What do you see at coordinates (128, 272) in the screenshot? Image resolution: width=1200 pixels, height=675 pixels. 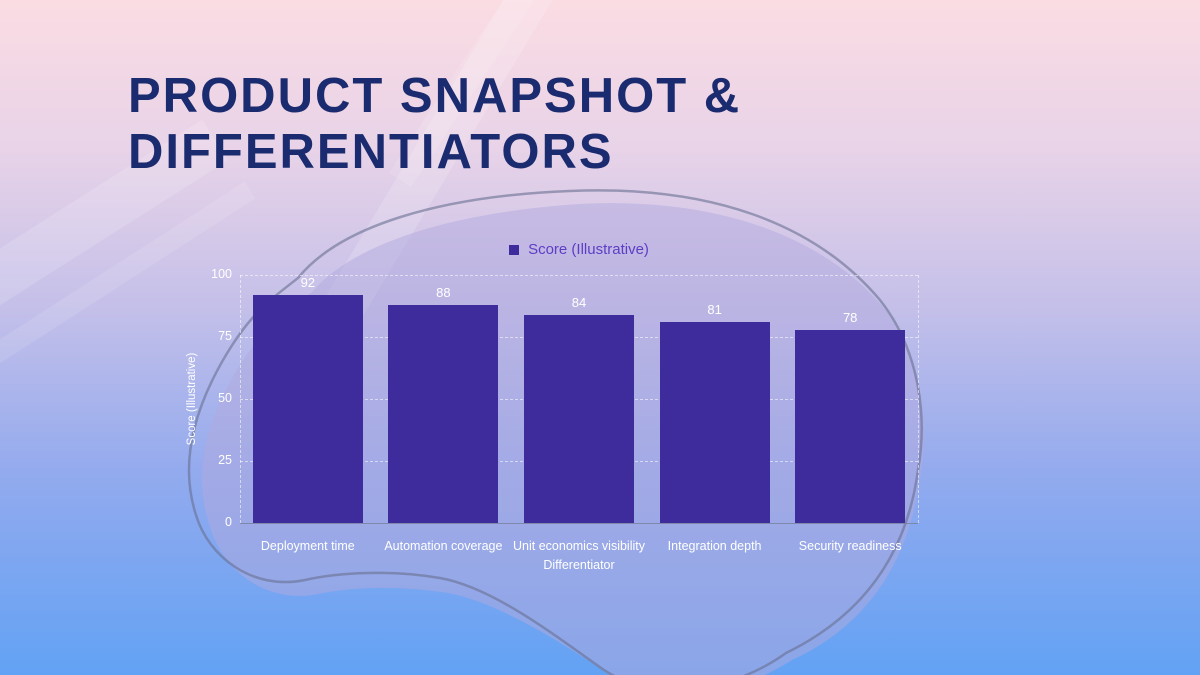 I see `stripe-shape` at bounding box center [128, 272].